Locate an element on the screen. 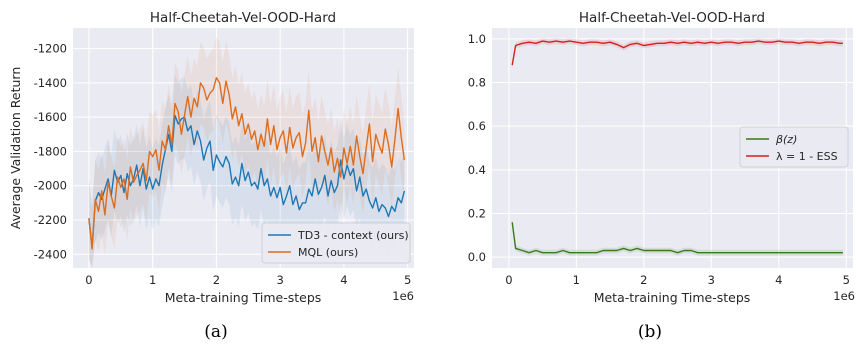  caption-b: (b) is located at coordinates (650, 332).